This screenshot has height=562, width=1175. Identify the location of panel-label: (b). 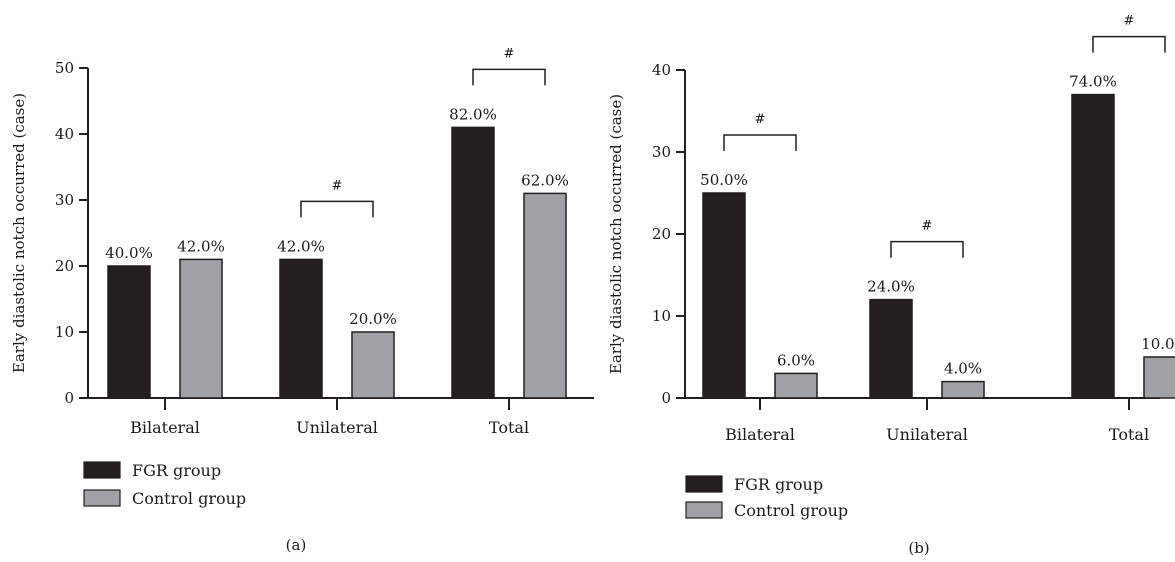
(918, 548).